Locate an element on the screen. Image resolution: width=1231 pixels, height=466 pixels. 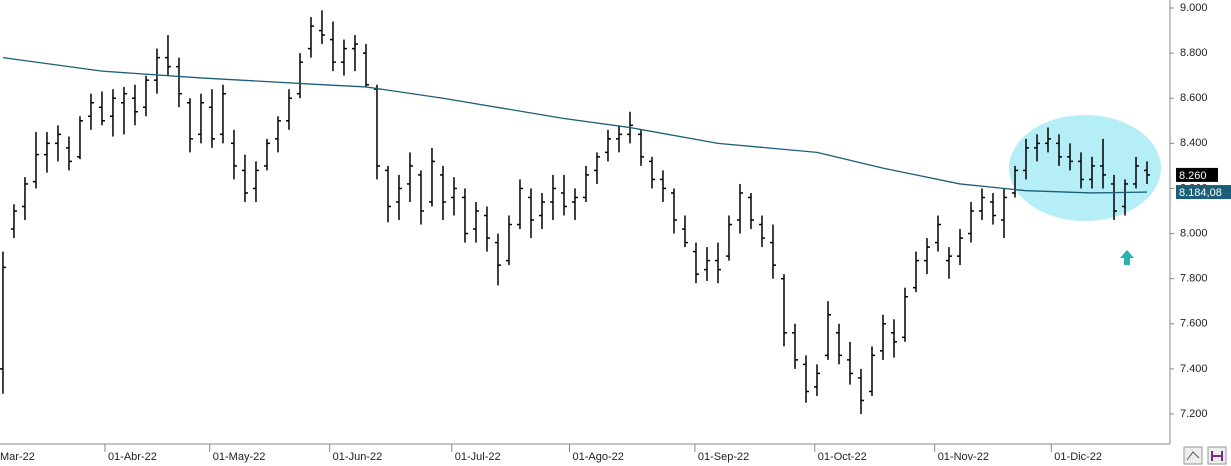
x-tick-label: Mar-22 is located at coordinates (17, 457).